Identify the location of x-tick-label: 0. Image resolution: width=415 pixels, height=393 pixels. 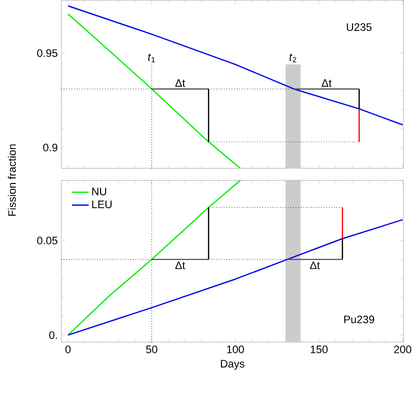
(68, 350).